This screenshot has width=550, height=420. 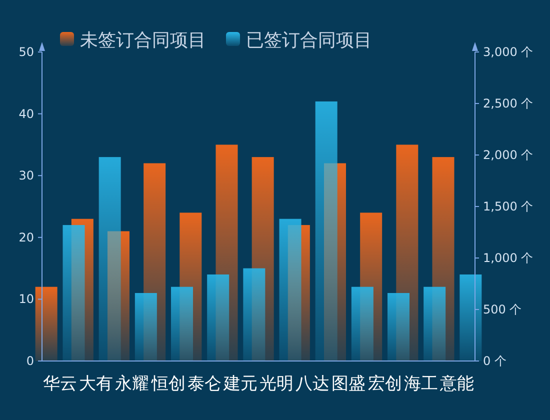 I want to click on x-tick-label: 大有, so click(x=96, y=384).